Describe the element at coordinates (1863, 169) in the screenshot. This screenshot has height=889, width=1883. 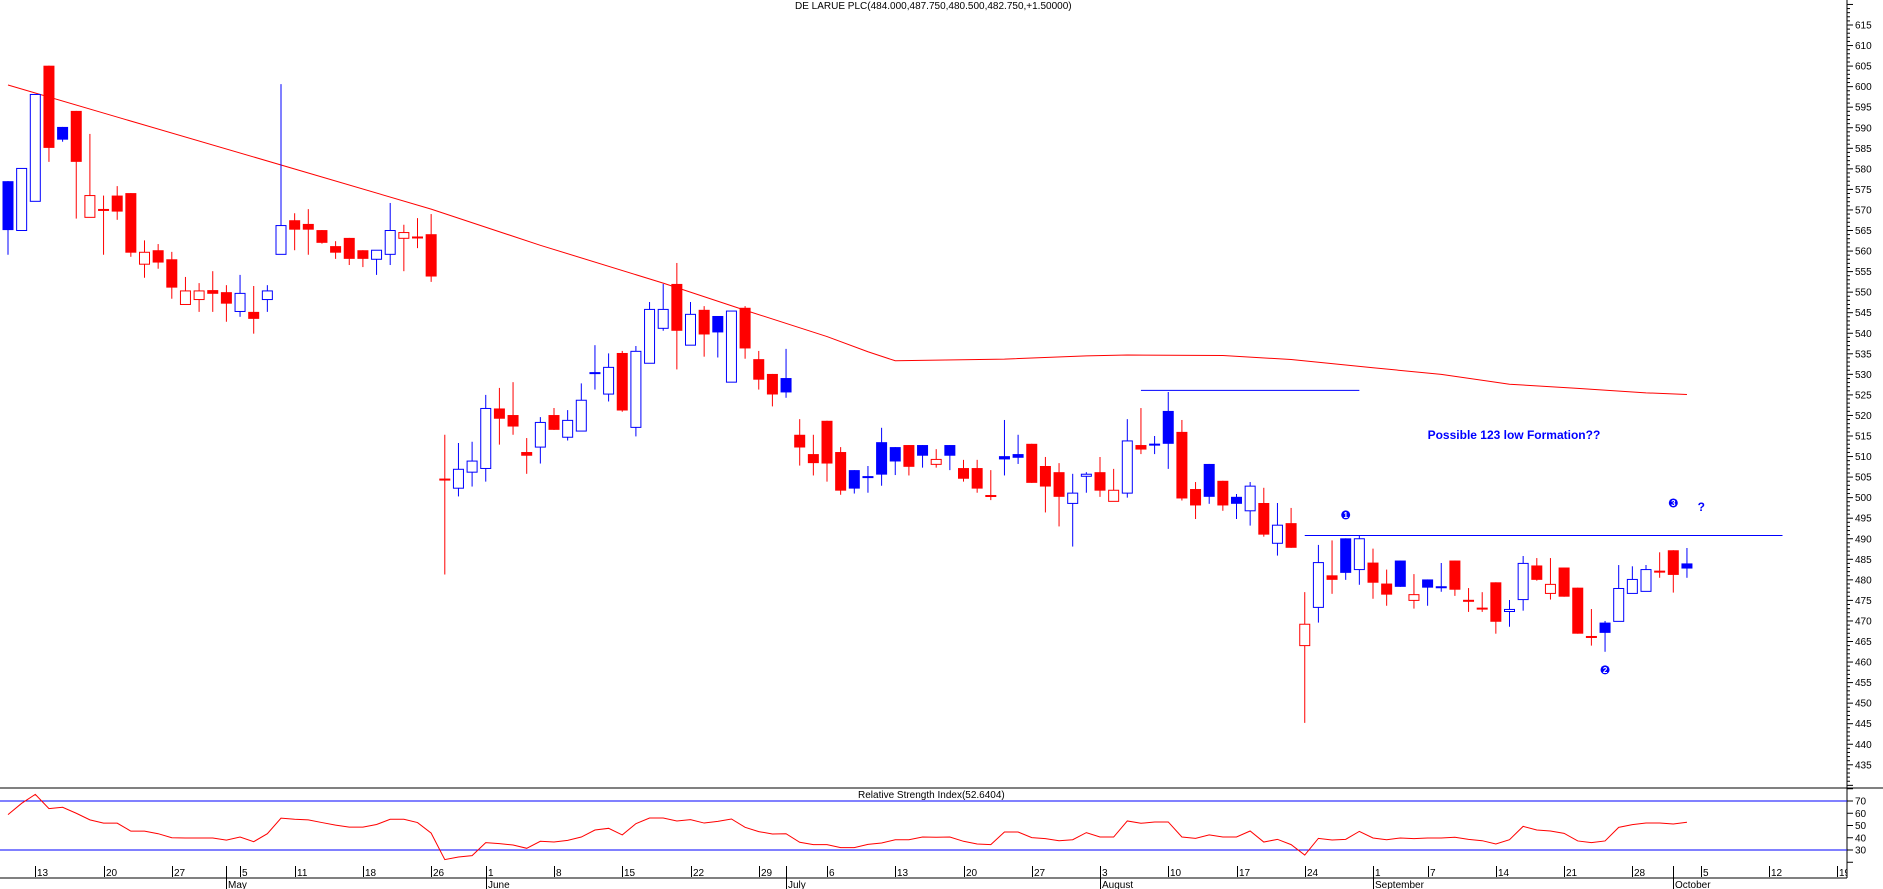
I see `price-tick-label: 580` at that location.